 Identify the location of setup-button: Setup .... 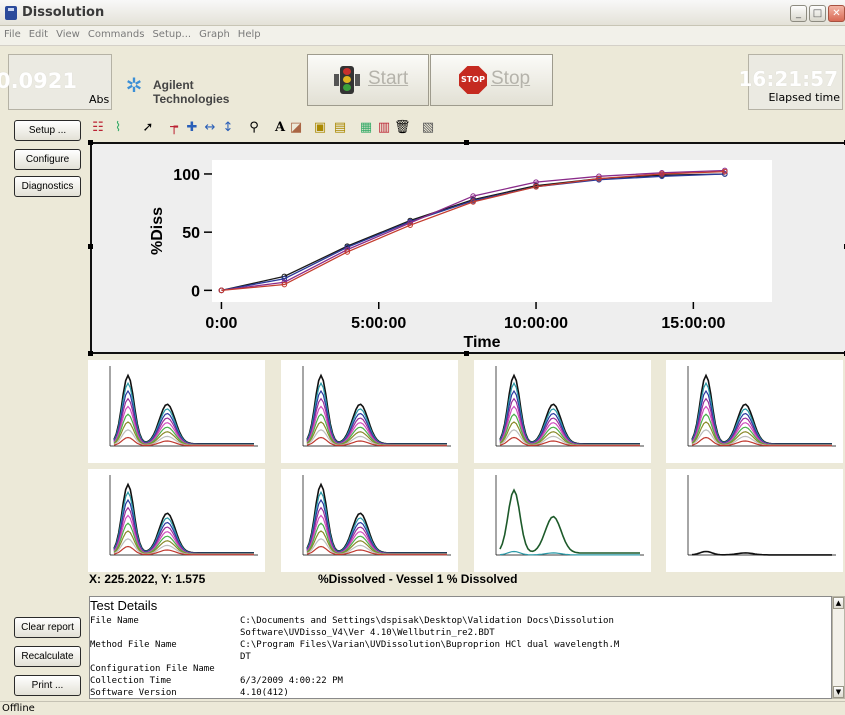
(47, 130).